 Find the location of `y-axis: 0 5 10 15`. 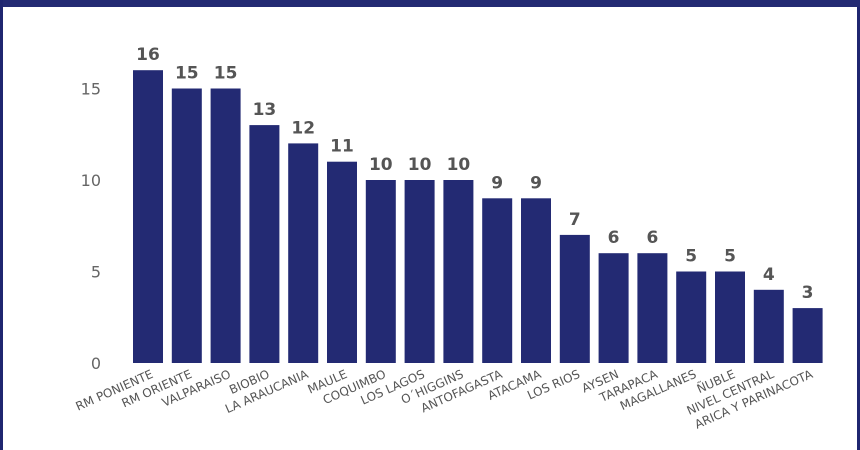

y-axis: 0 5 10 15 is located at coordinates (91, 227).